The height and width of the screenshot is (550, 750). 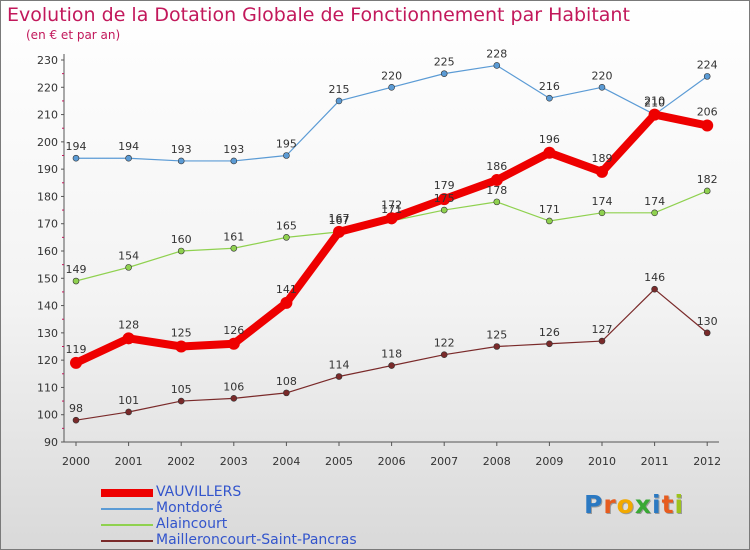 I want to click on data-label-vauvillers-2005: 167, so click(x=339, y=218).